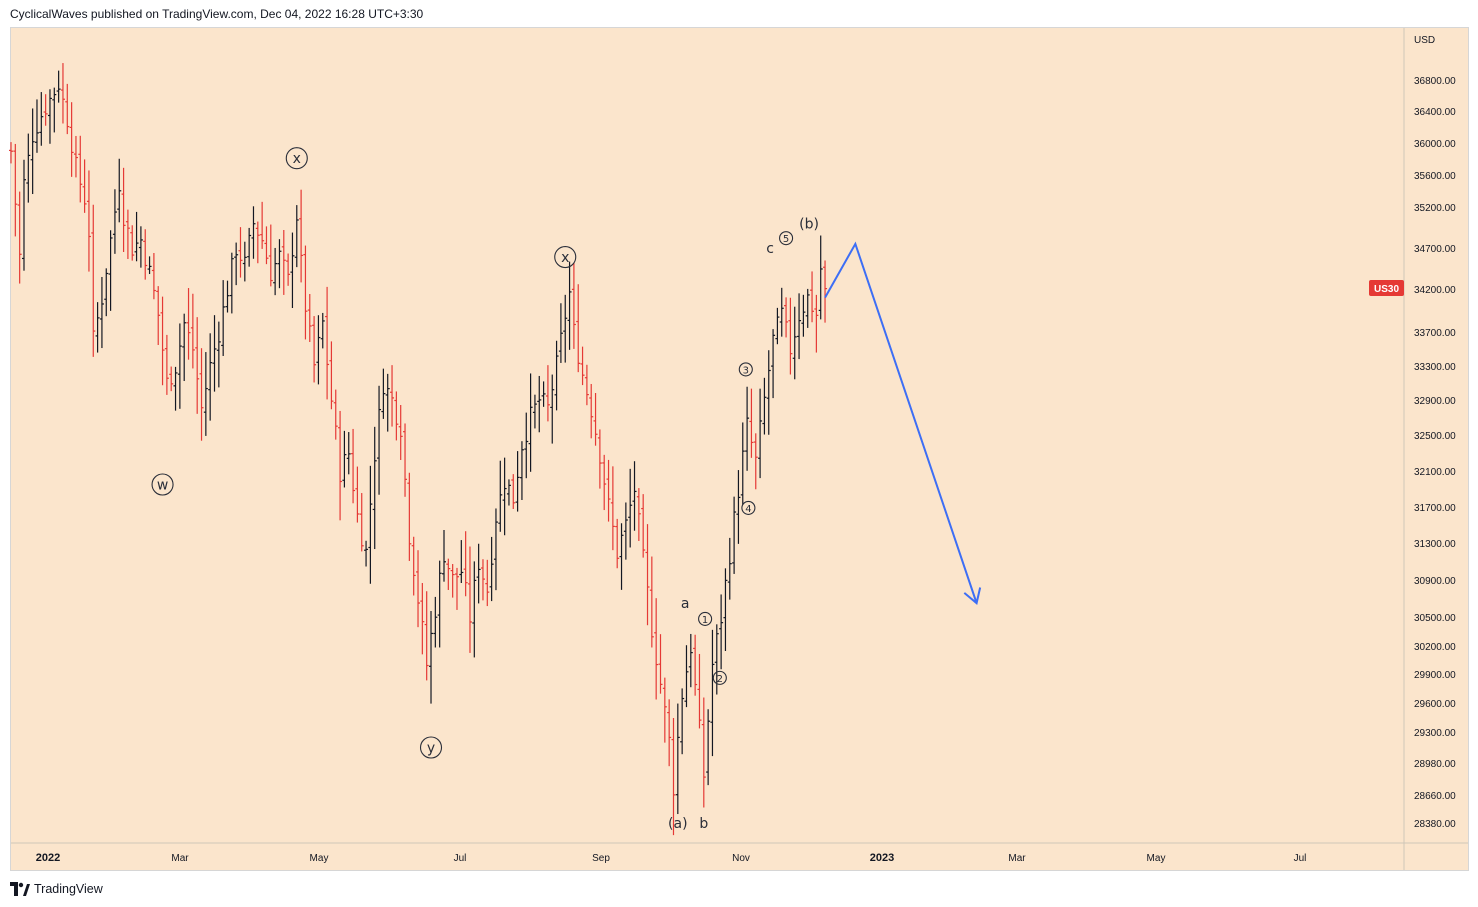 This screenshot has height=907, width=1478. What do you see at coordinates (1435, 733) in the screenshot?
I see `y-tick-label: 29300.00` at bounding box center [1435, 733].